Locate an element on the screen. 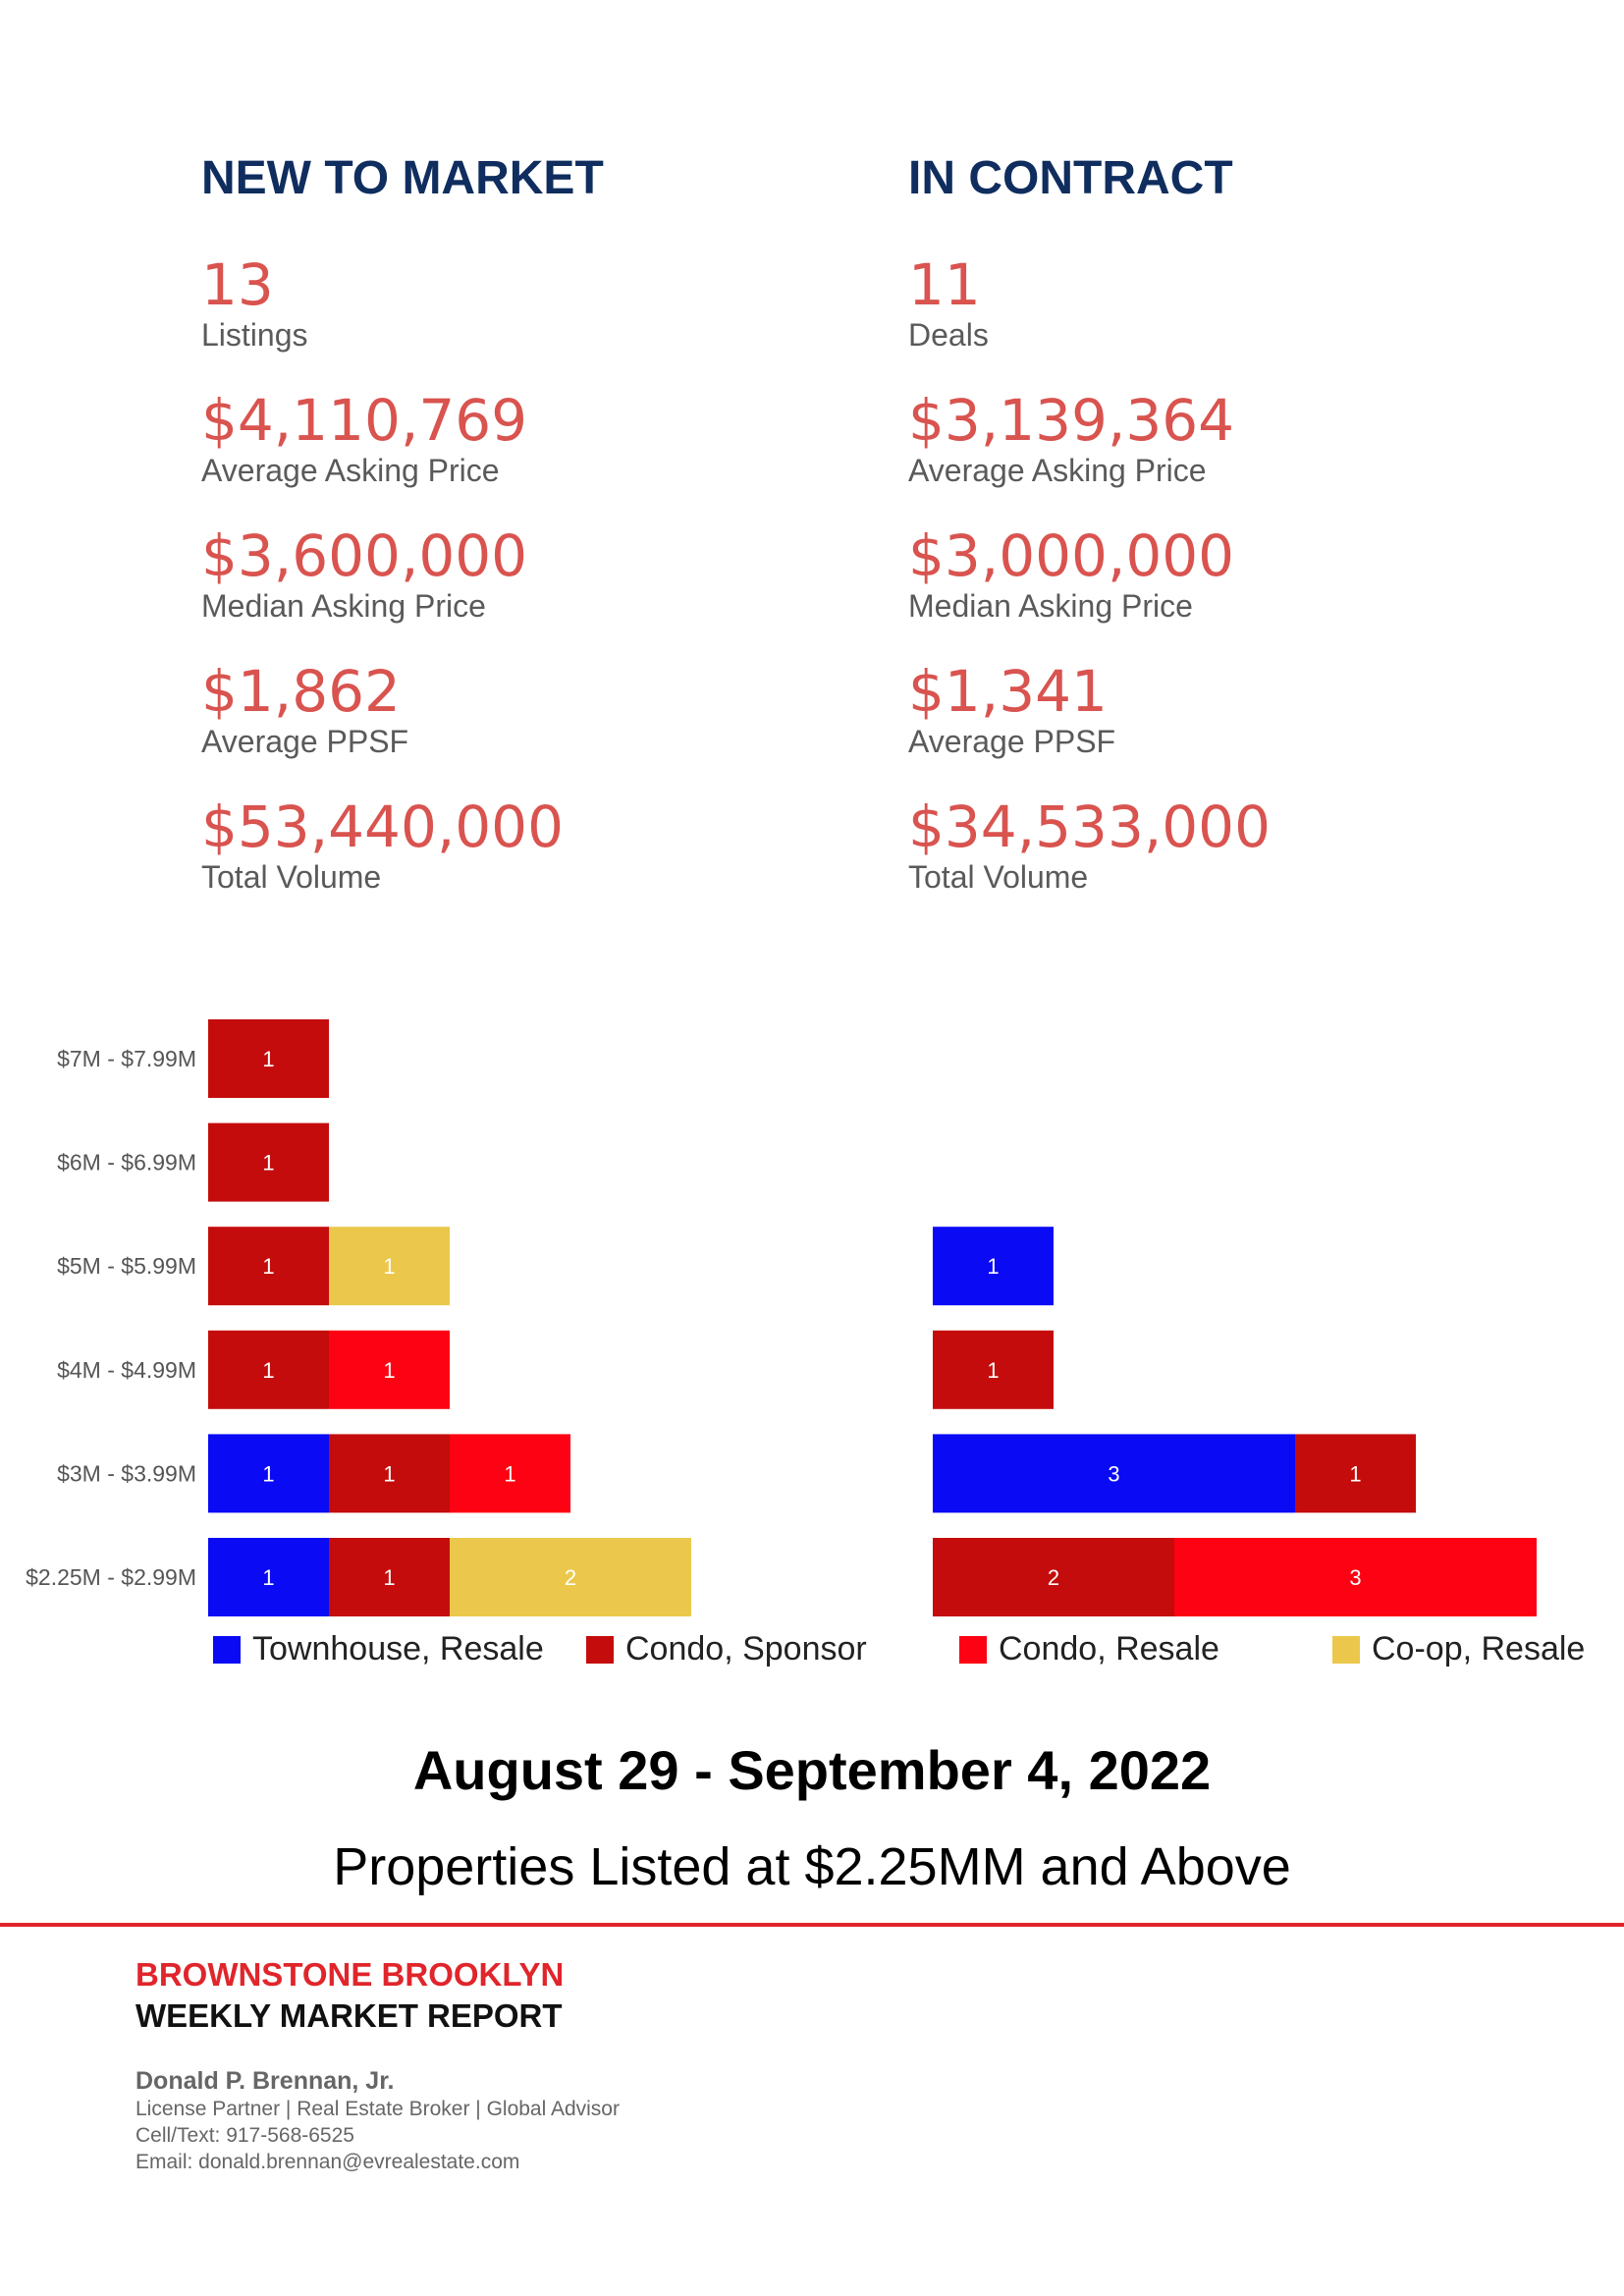 This screenshot has height=2296, width=1624. stat-median-asking-price: $3,000,000 Median Asking Price is located at coordinates (1222, 574).